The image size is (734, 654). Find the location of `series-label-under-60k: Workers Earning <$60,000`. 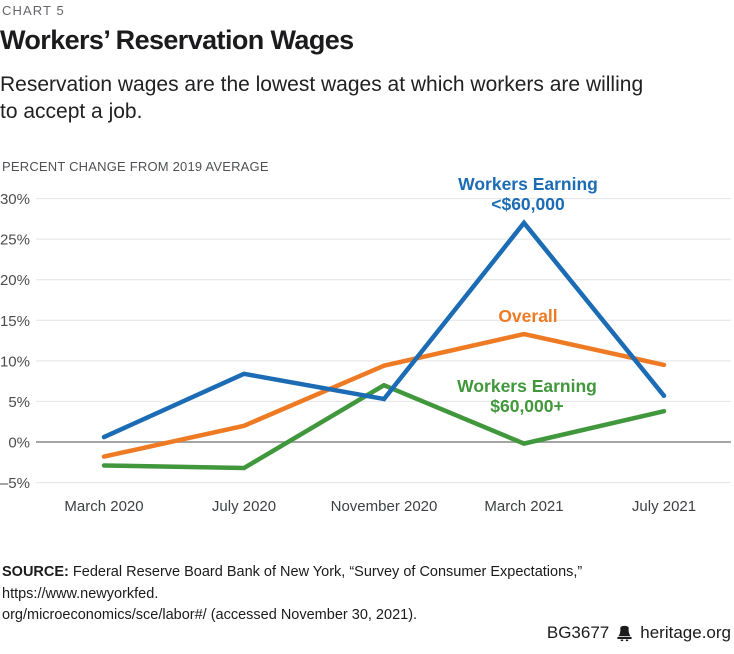

series-label-under-60k: Workers Earning <$60,000 is located at coordinates (528, 194).